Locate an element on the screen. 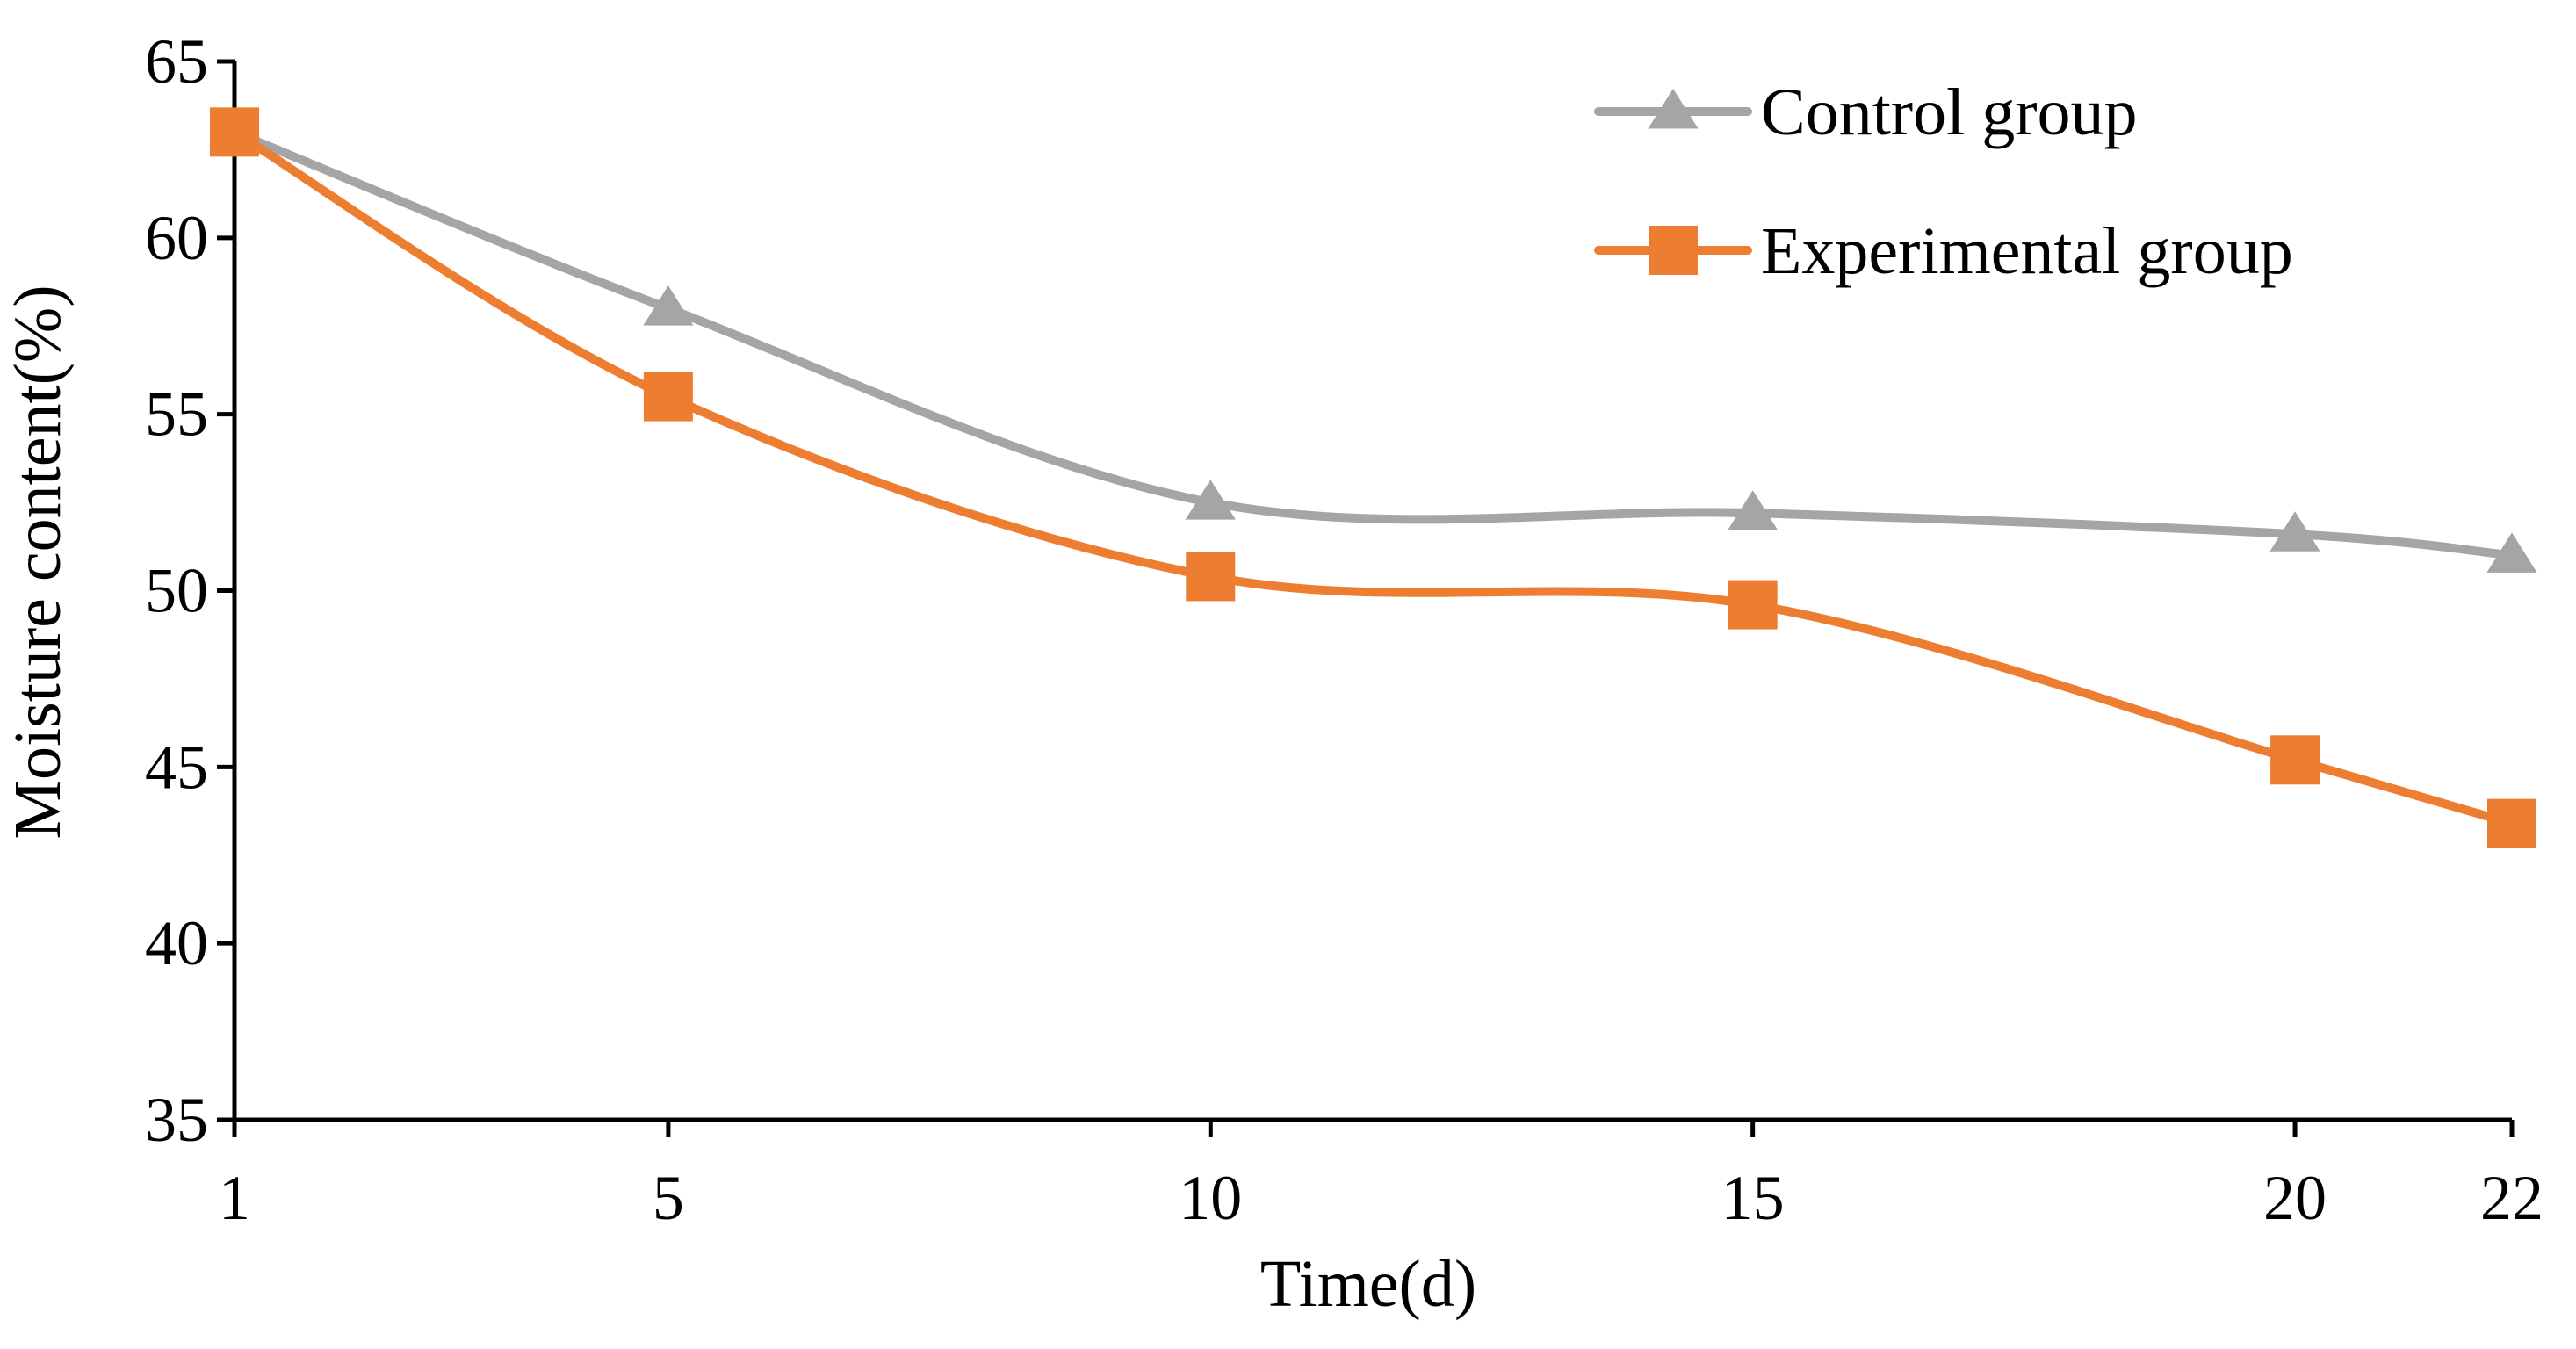 The image size is (2576, 1349). x-tick-label: 20 is located at coordinates (2295, 1198).